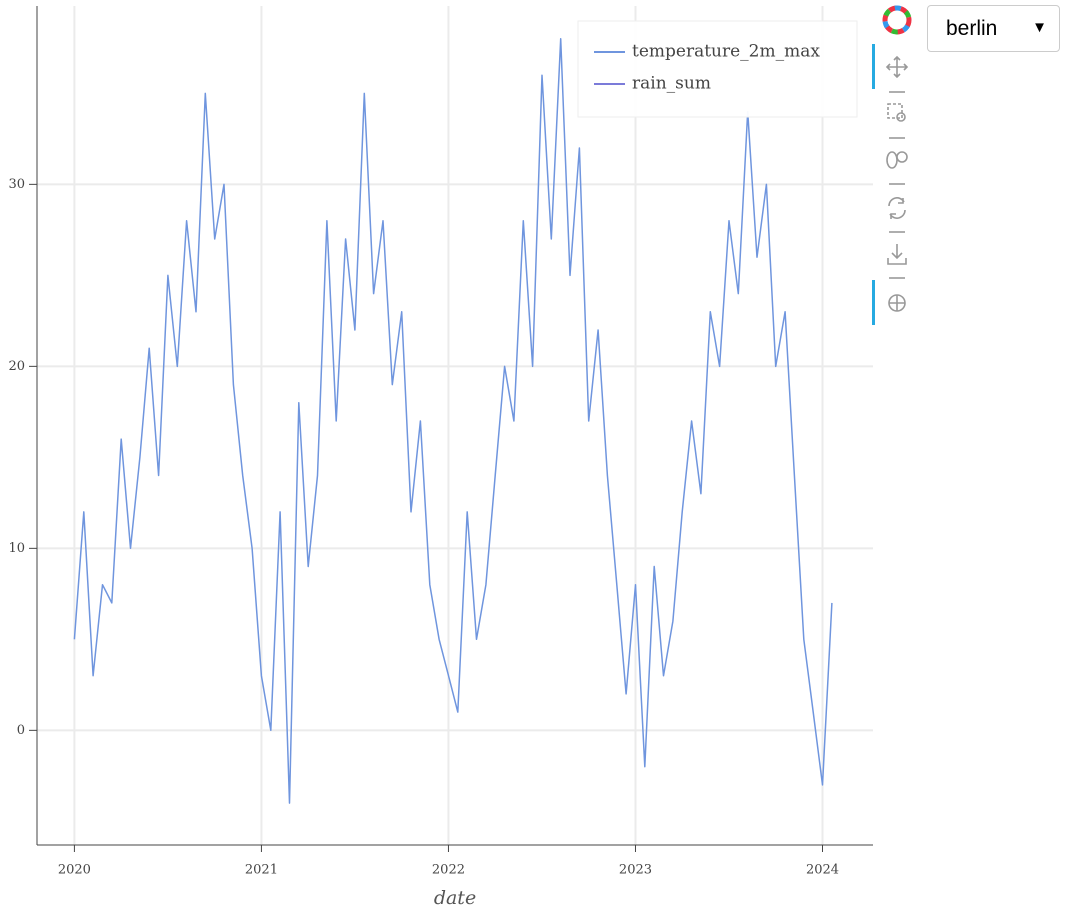  Describe the element at coordinates (897, 254) in the screenshot. I see `save-tool` at that location.